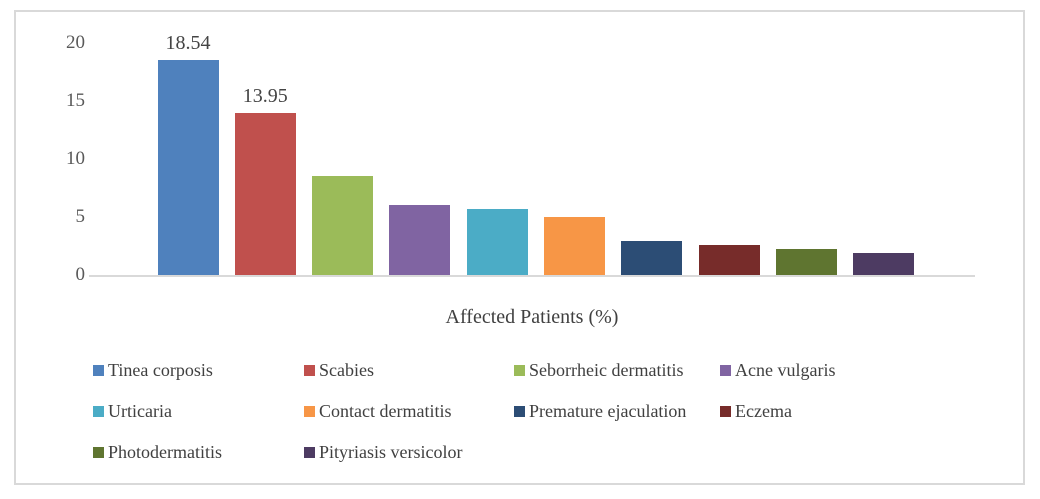 This screenshot has width=1040, height=499. I want to click on legend-item-contact-dermatitis: Contact dermatitis, so click(409, 411).